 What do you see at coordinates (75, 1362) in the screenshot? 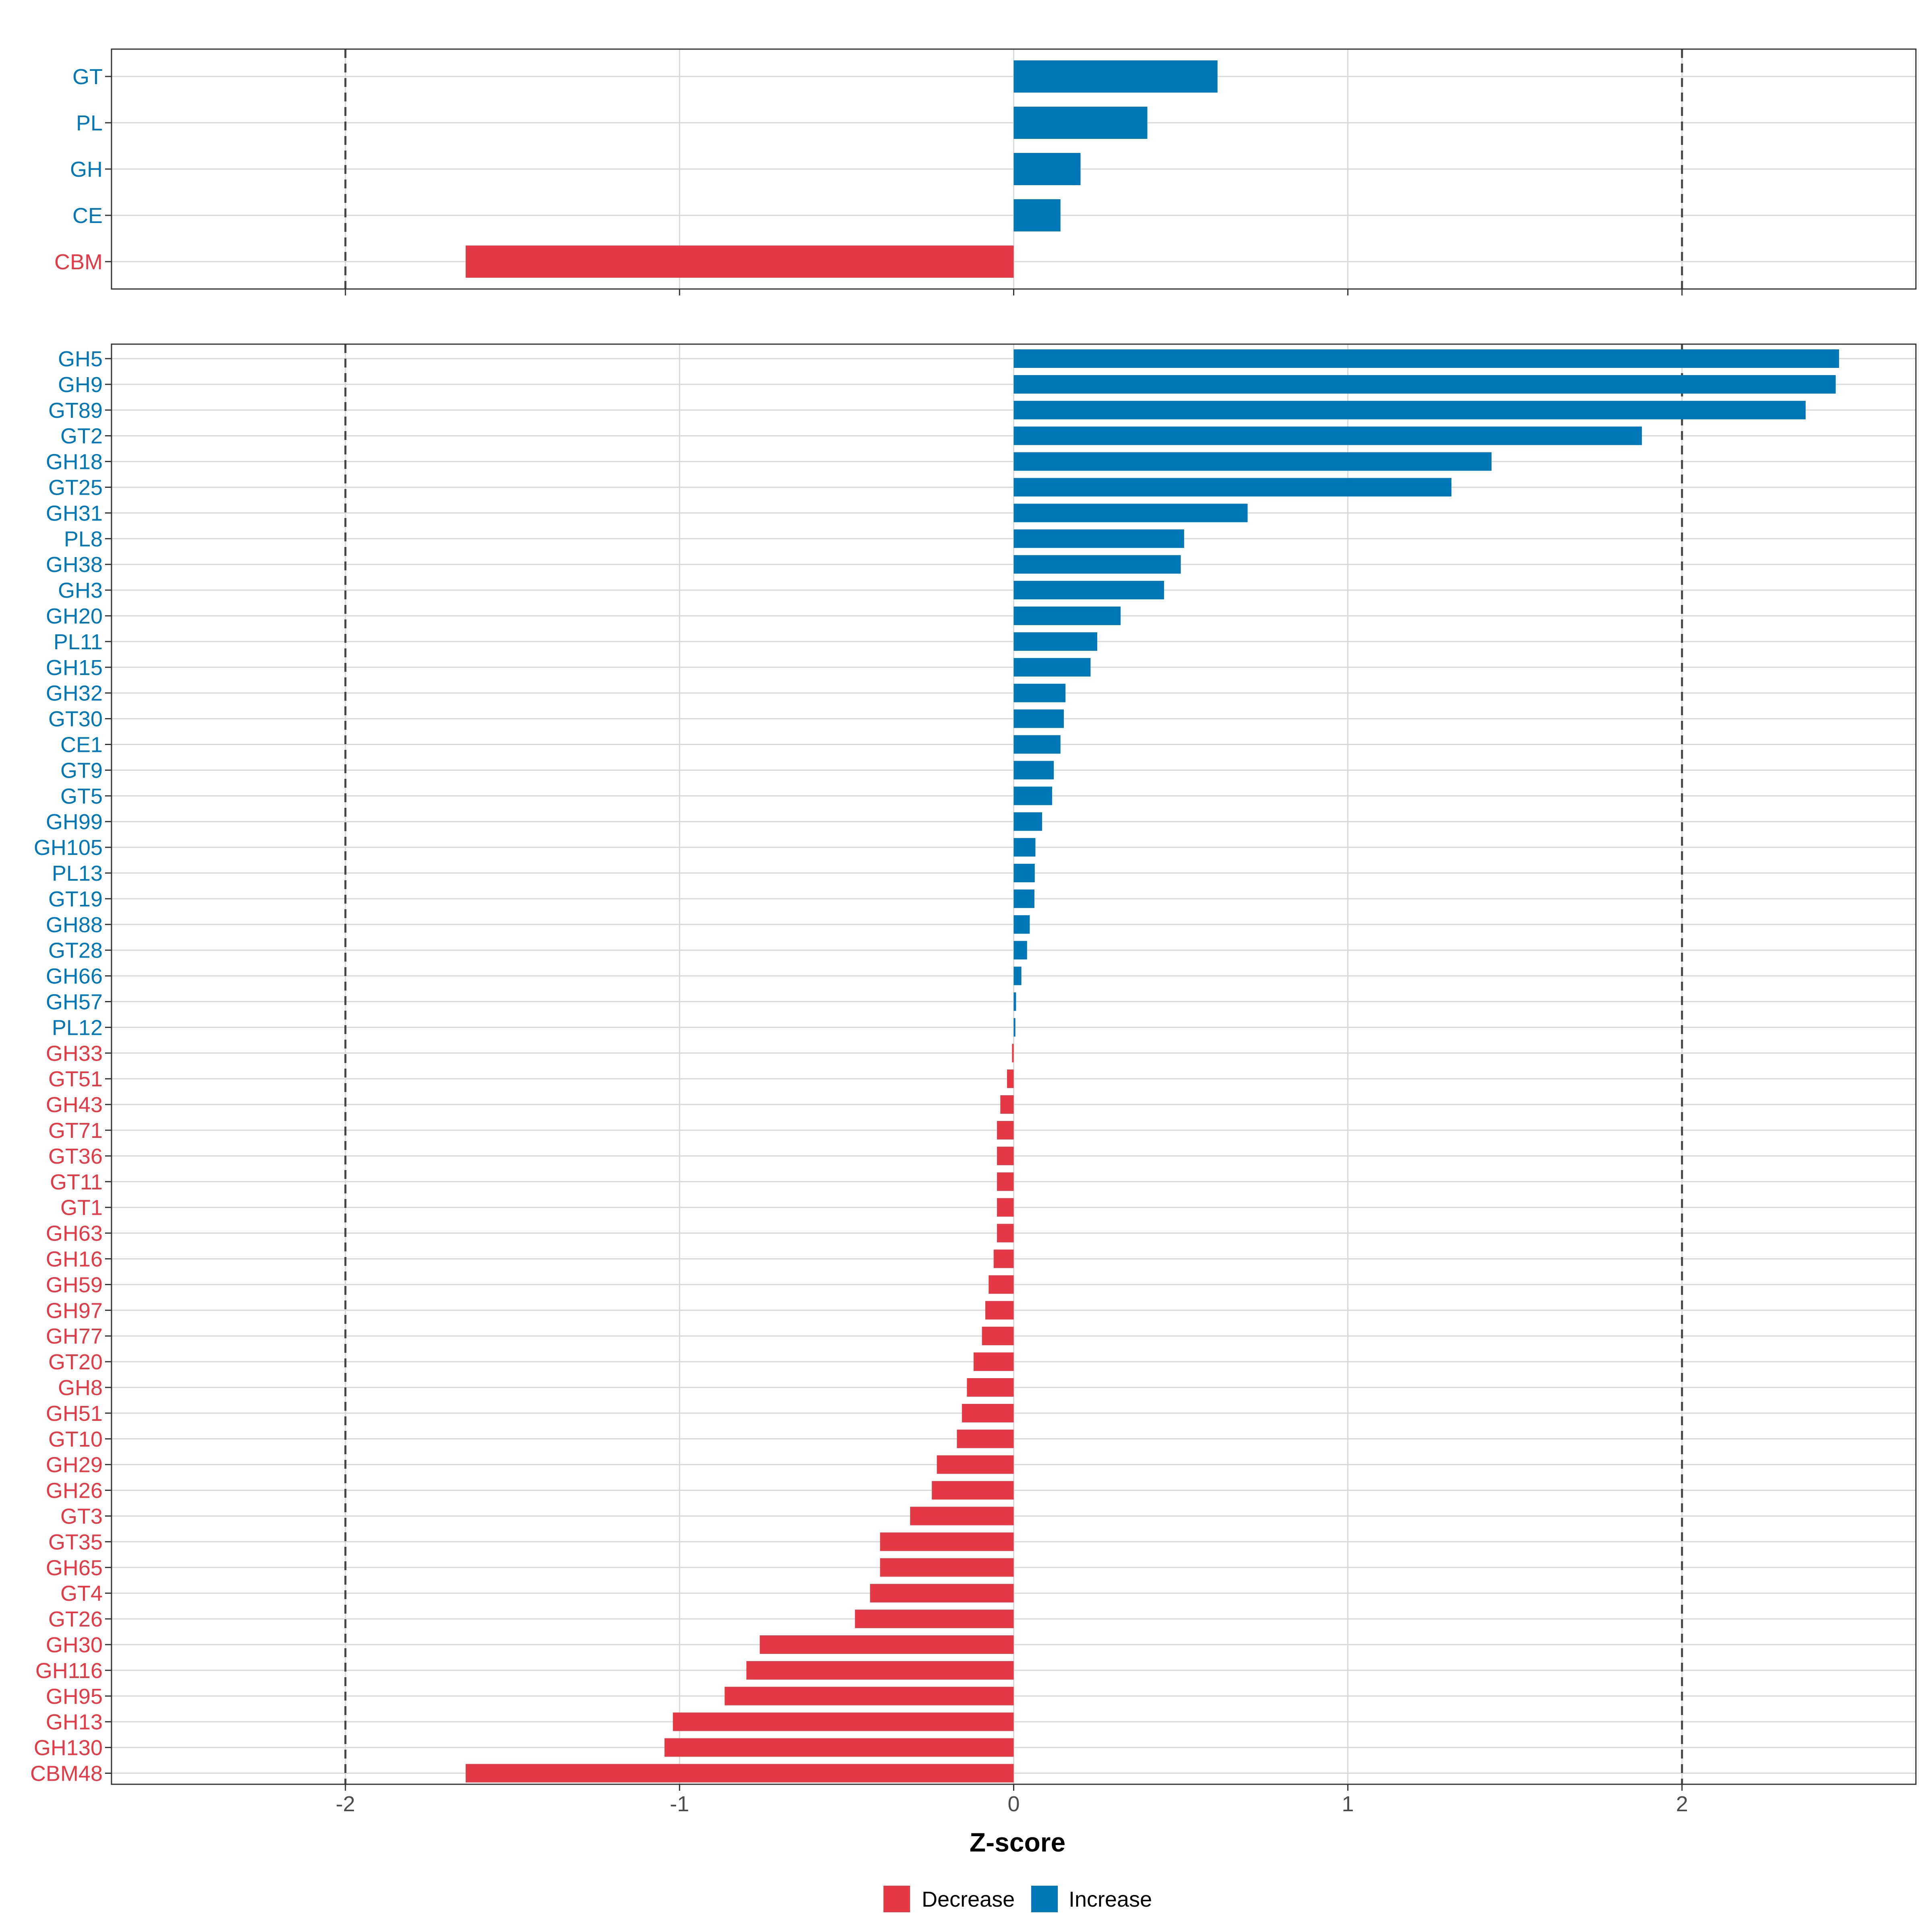
I see `category-label-gt20: GT20` at bounding box center [75, 1362].